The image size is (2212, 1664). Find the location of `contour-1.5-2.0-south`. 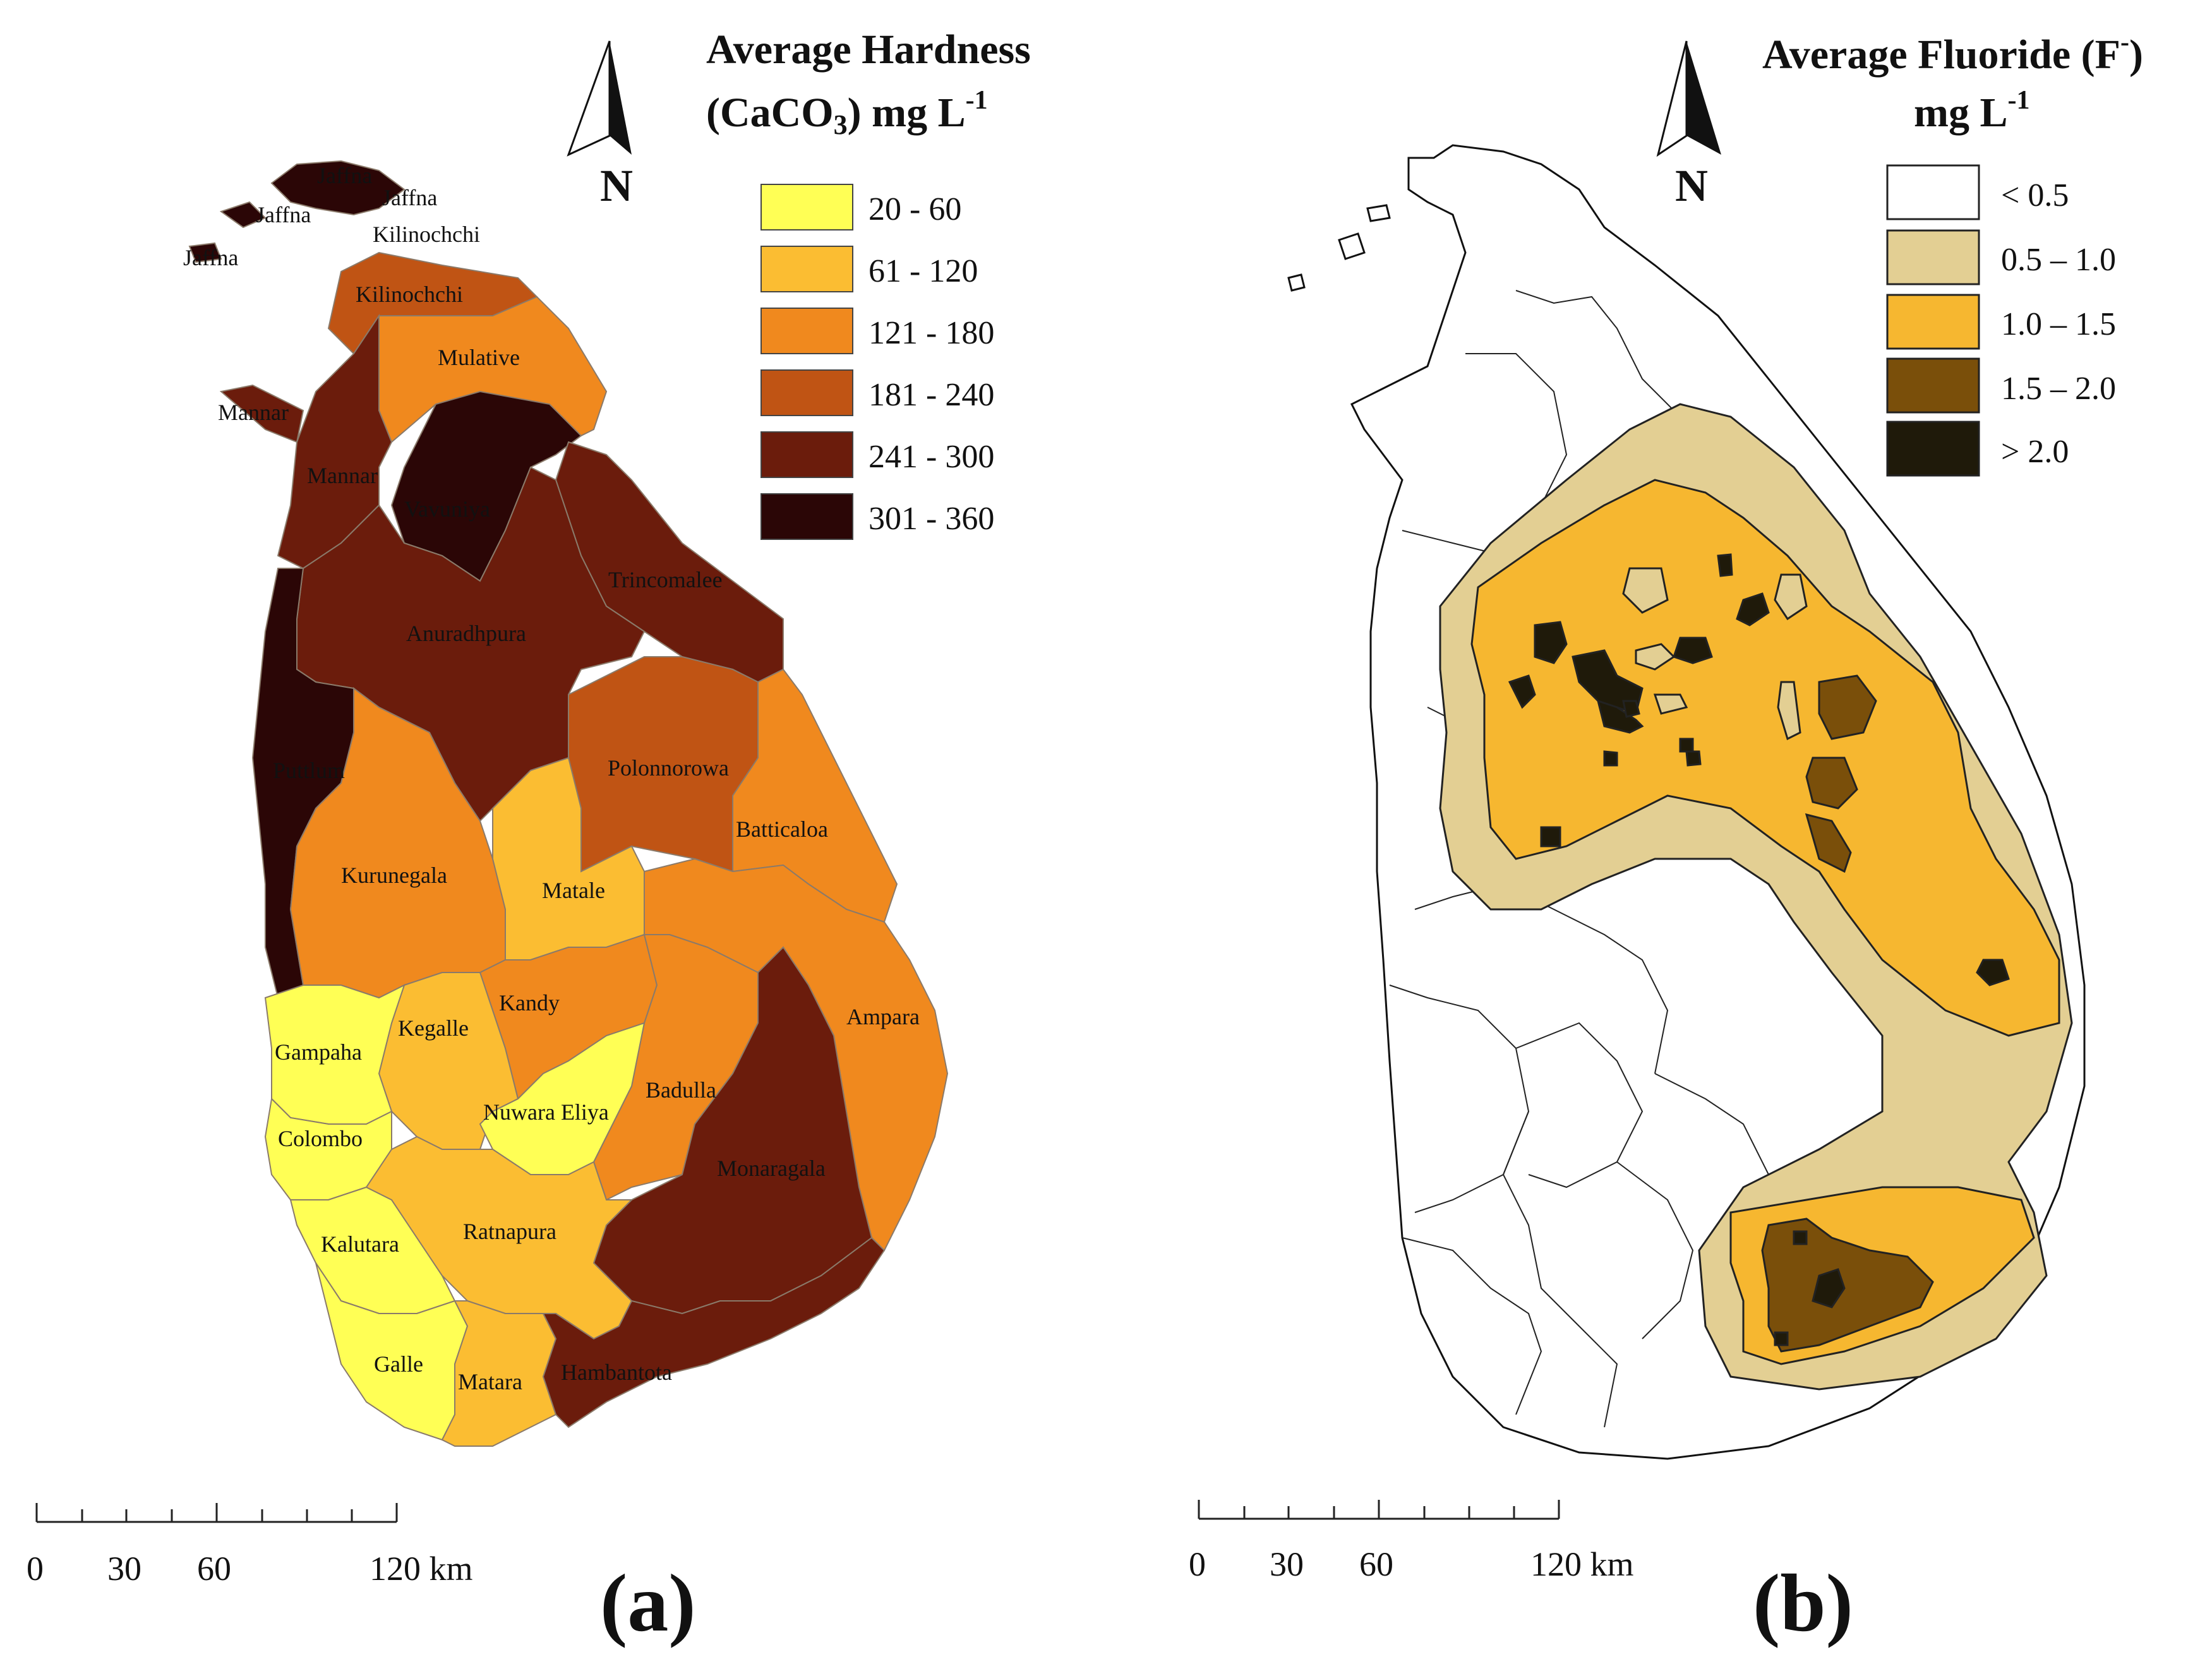

contour-1.5-2.0-south is located at coordinates (1847, 1285).